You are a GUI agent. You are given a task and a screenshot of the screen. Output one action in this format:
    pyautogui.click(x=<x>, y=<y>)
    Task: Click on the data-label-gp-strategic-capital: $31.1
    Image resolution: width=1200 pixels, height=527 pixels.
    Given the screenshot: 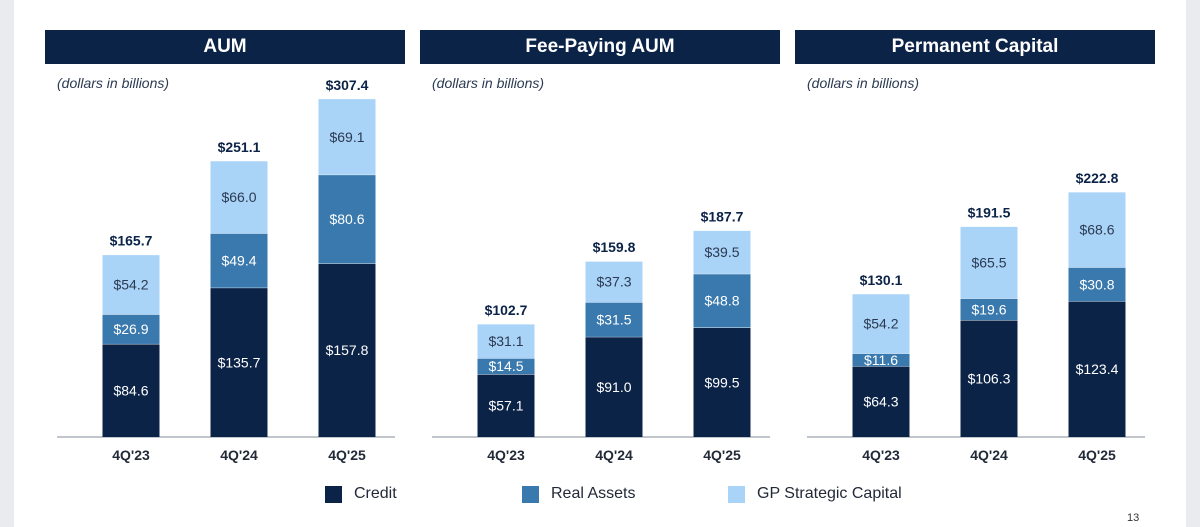 What is the action you would take?
    pyautogui.click(x=505, y=341)
    